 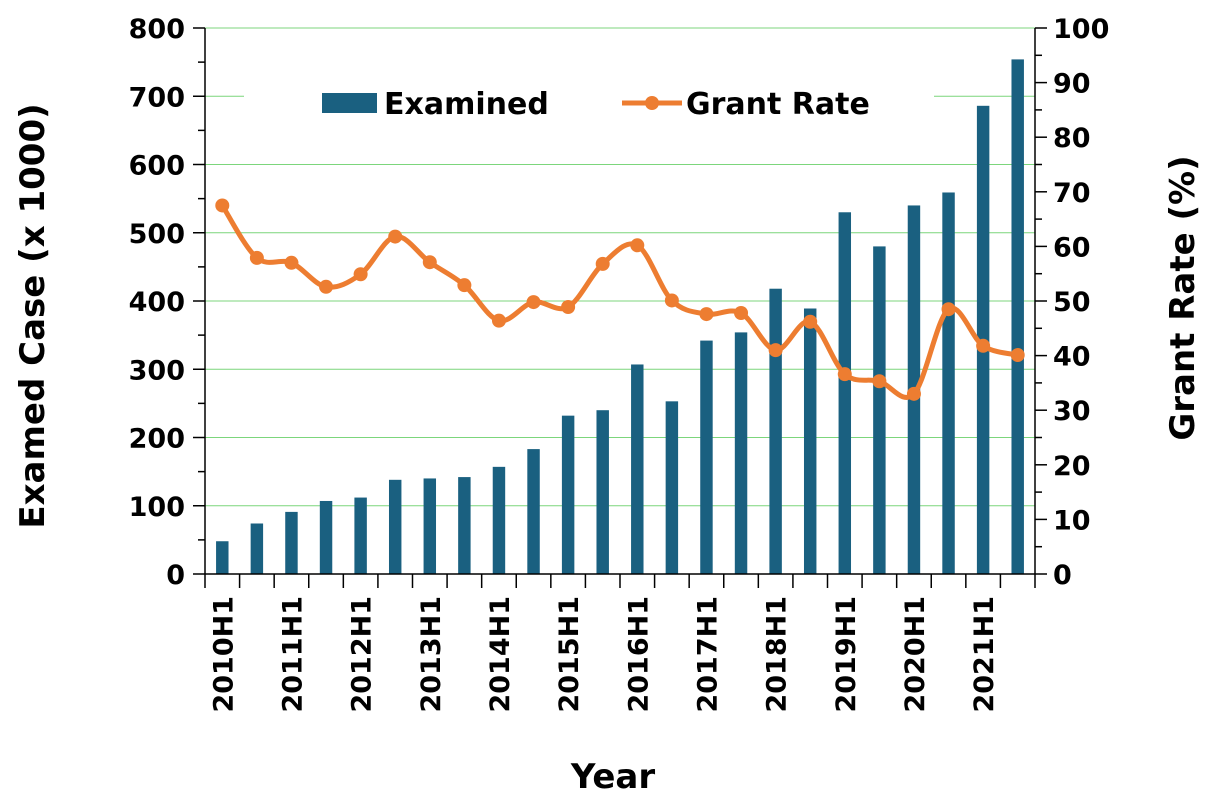 What do you see at coordinates (1183, 297) in the screenshot?
I see `y2-axis-title: Grant Rate (%)` at bounding box center [1183, 297].